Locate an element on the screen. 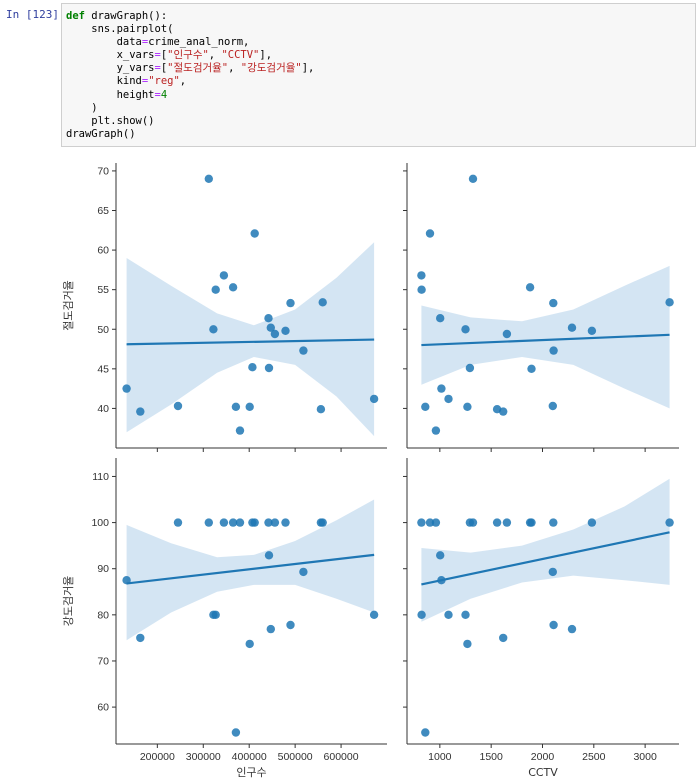 The width and height of the screenshot is (698, 784). code-token: ) is located at coordinates (82, 107).